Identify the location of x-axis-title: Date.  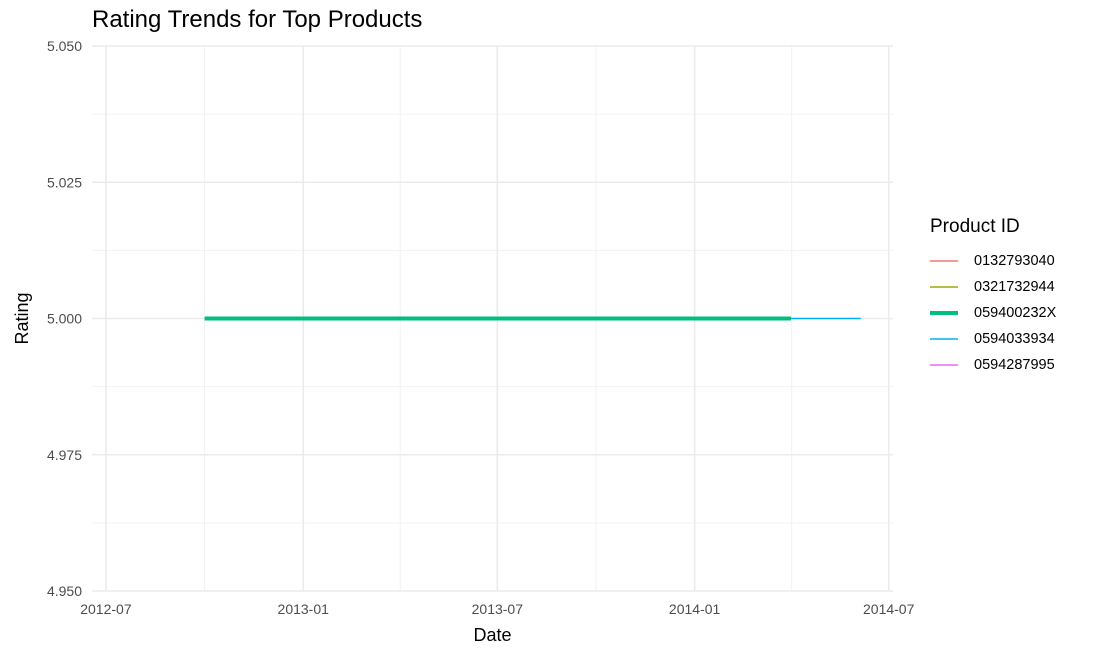
(492, 635).